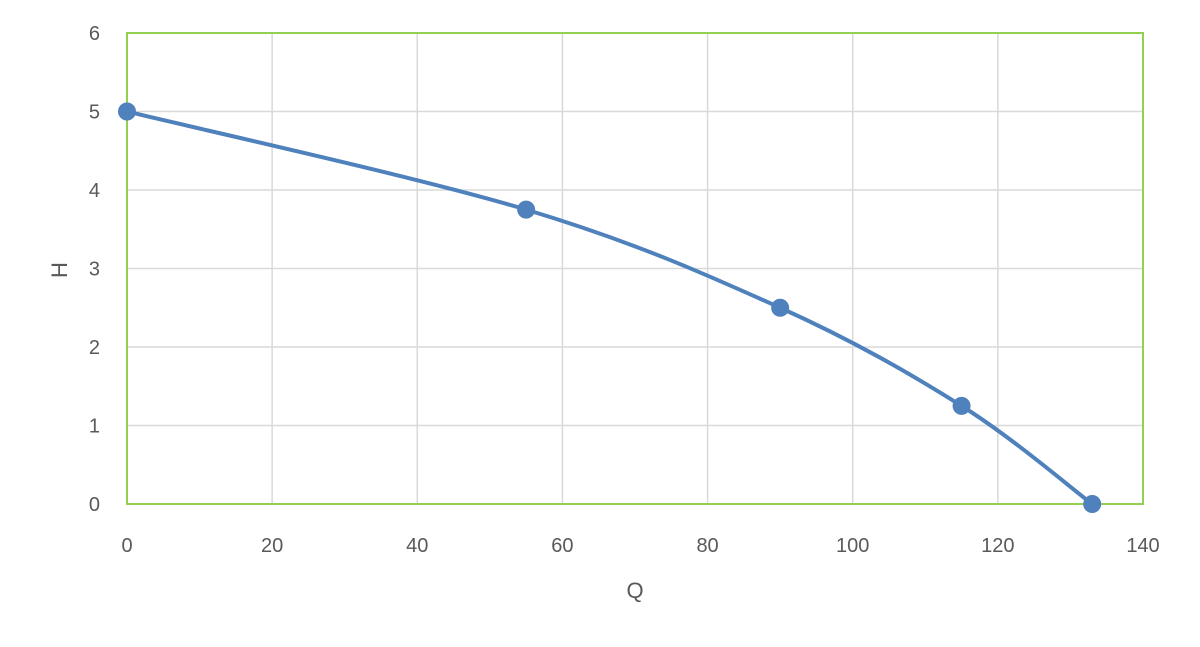 Image resolution: width=1200 pixels, height=647 pixels. Describe the element at coordinates (852, 546) in the screenshot. I see `x-tick-label: 100` at that location.